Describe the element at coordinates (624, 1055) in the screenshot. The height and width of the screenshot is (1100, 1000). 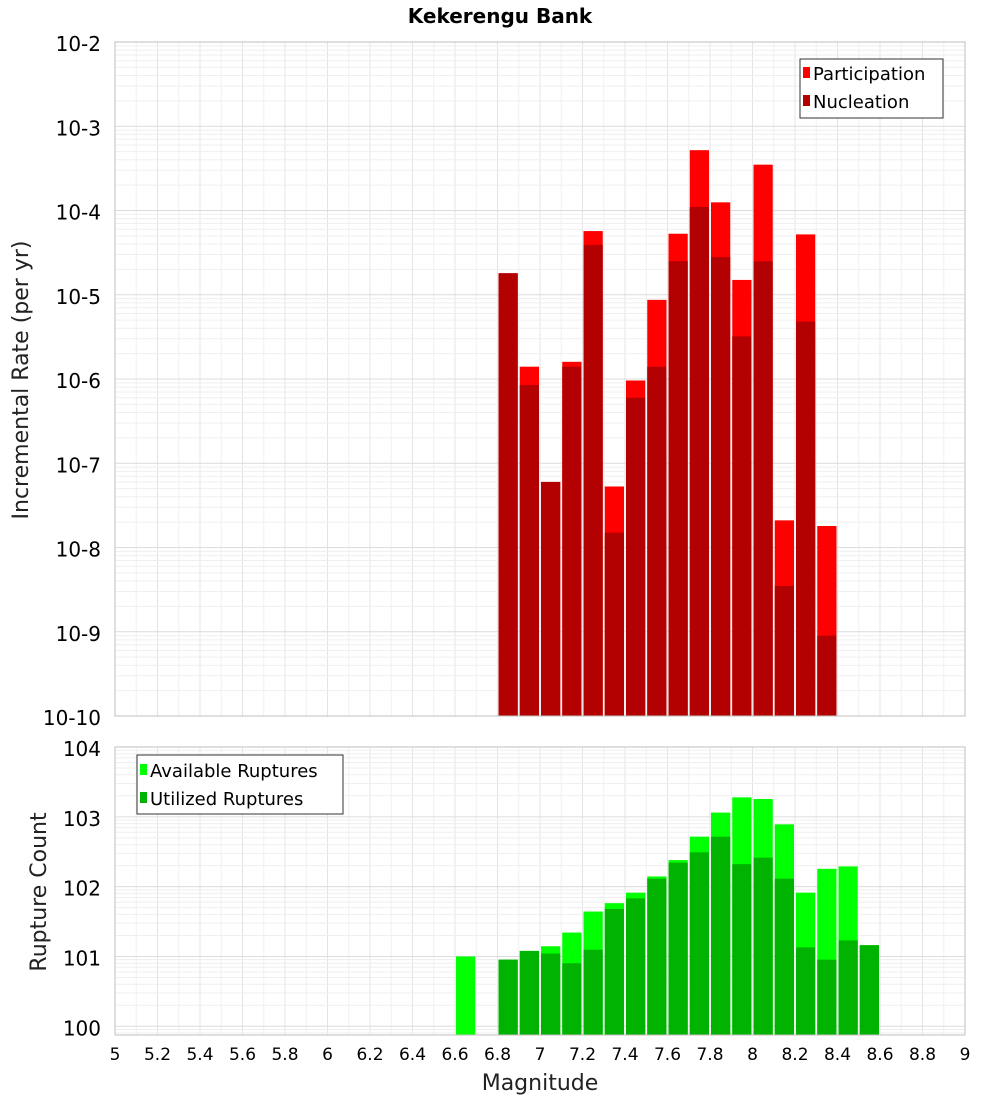
I see `x-tick-label: 7.4` at that location.